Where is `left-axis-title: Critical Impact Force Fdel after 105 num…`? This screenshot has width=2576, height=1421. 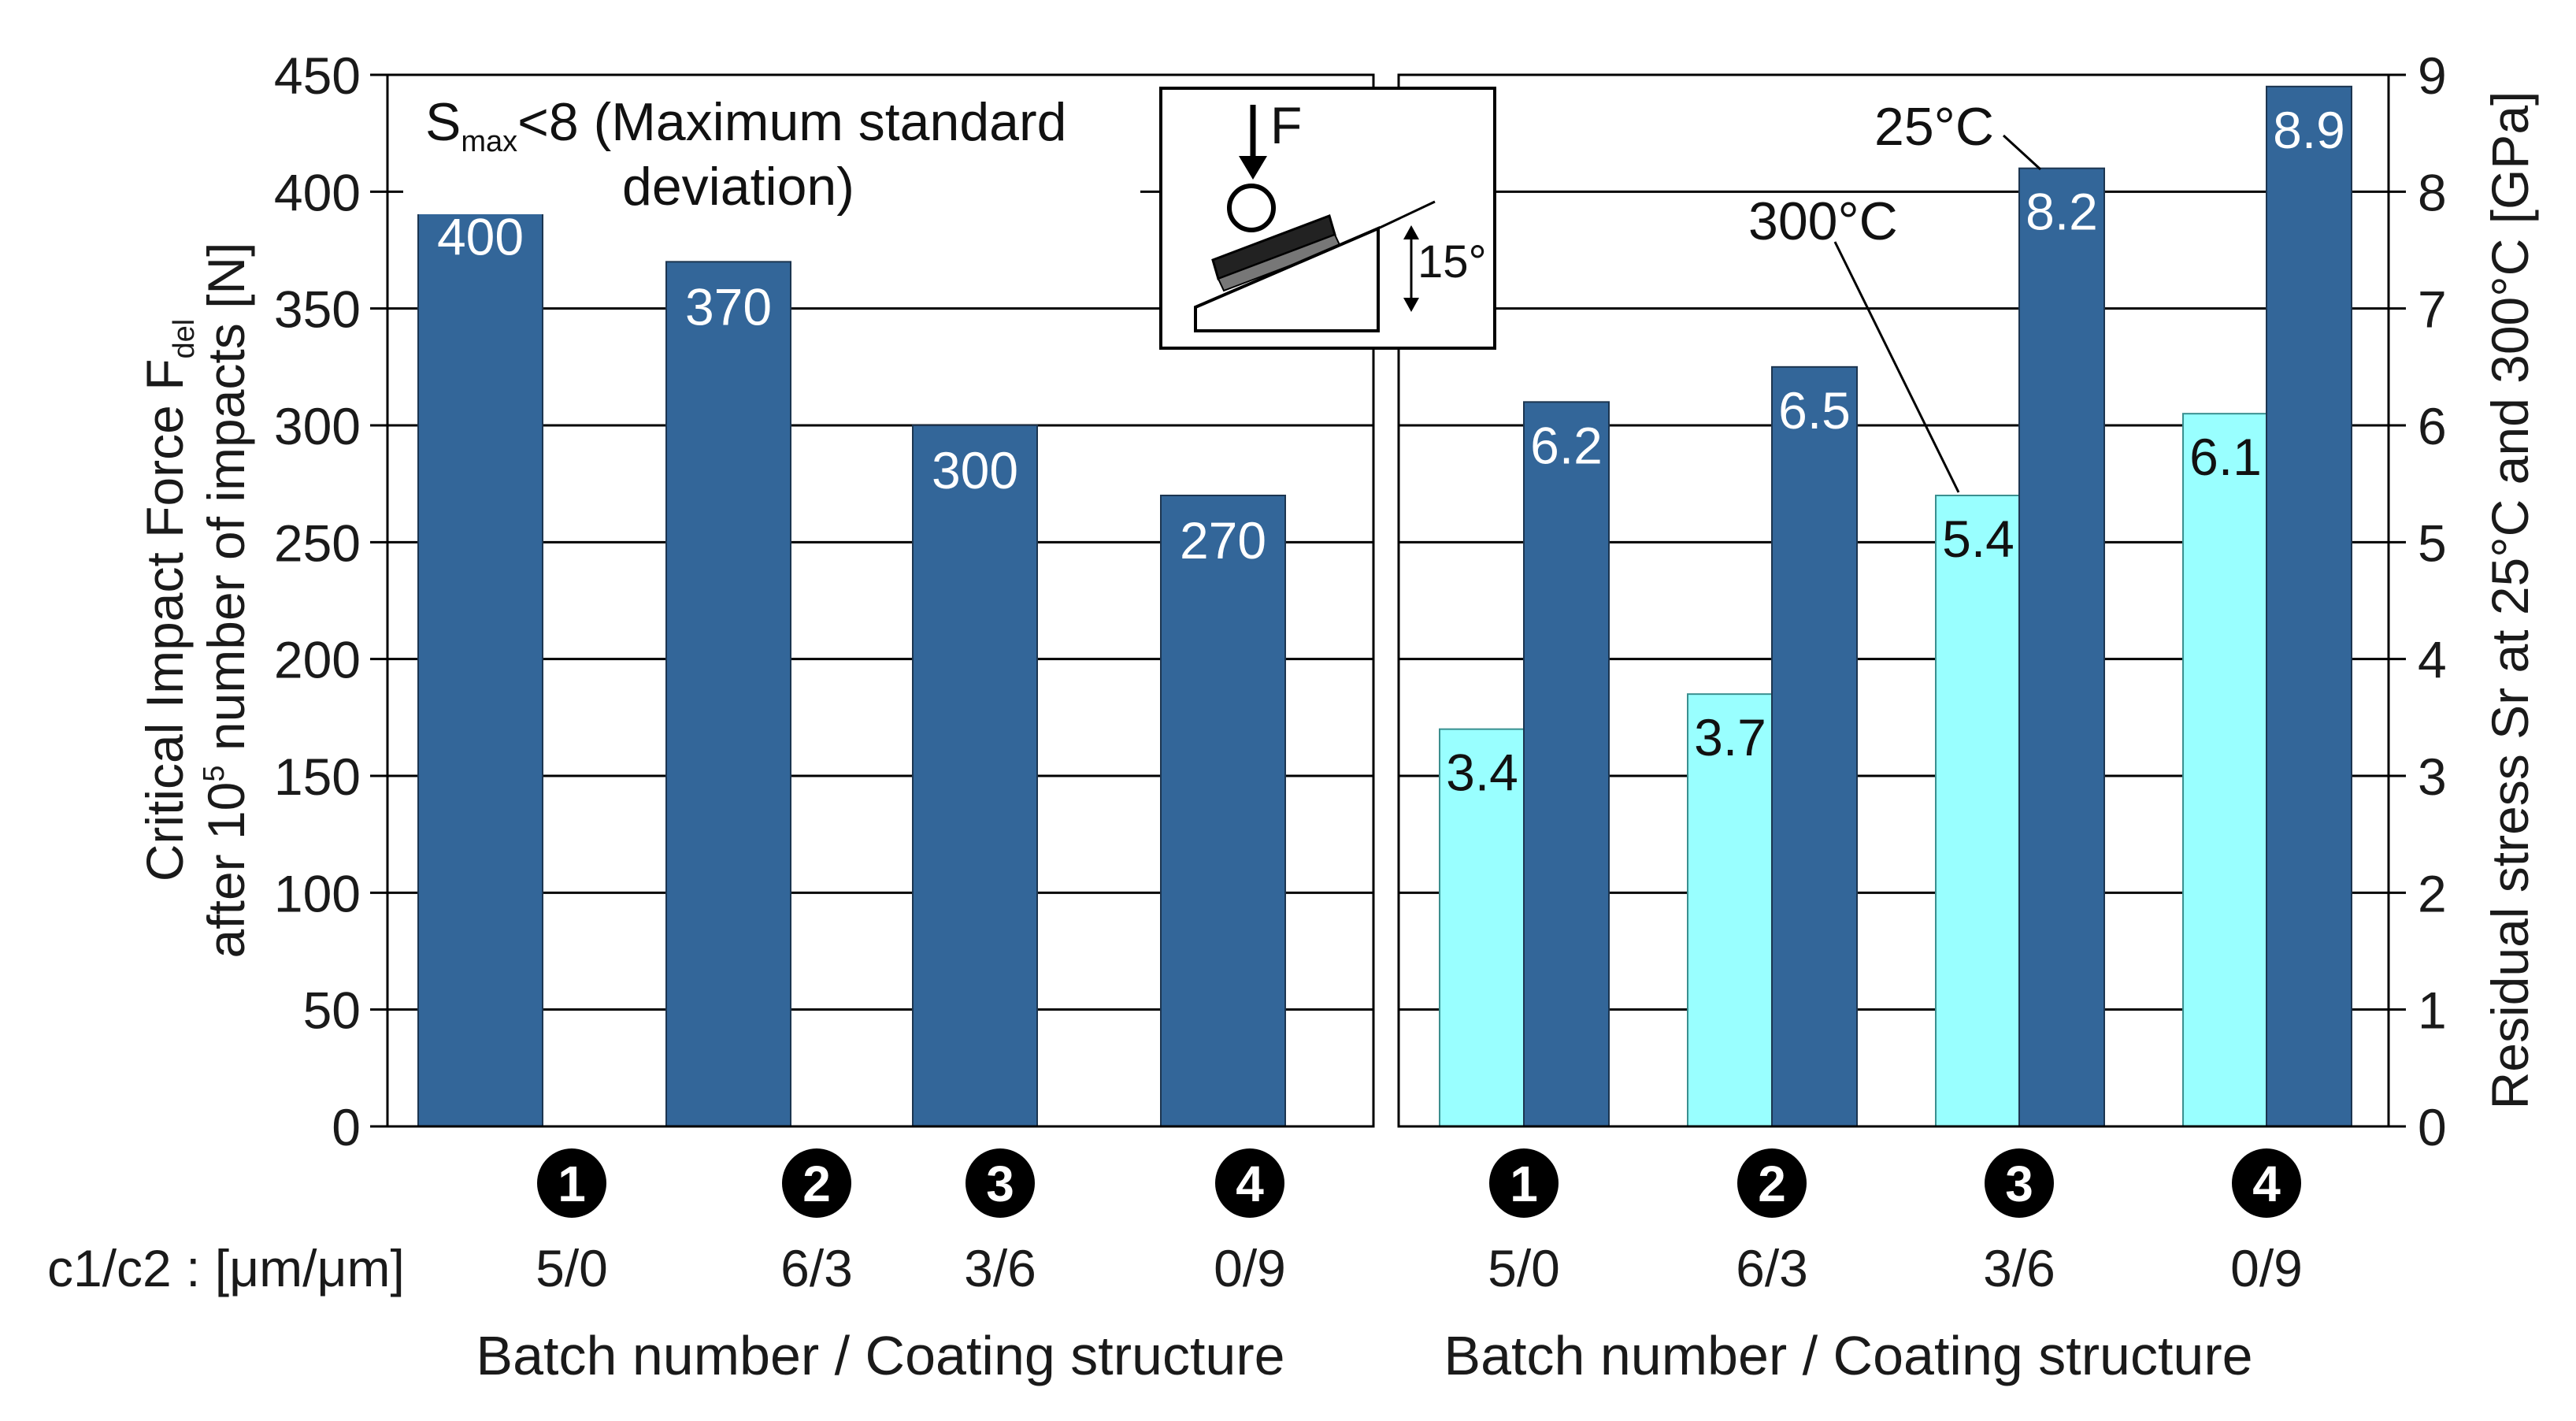 left-axis-title: Critical Impact Force Fdel after 105 num… is located at coordinates (195, 601).